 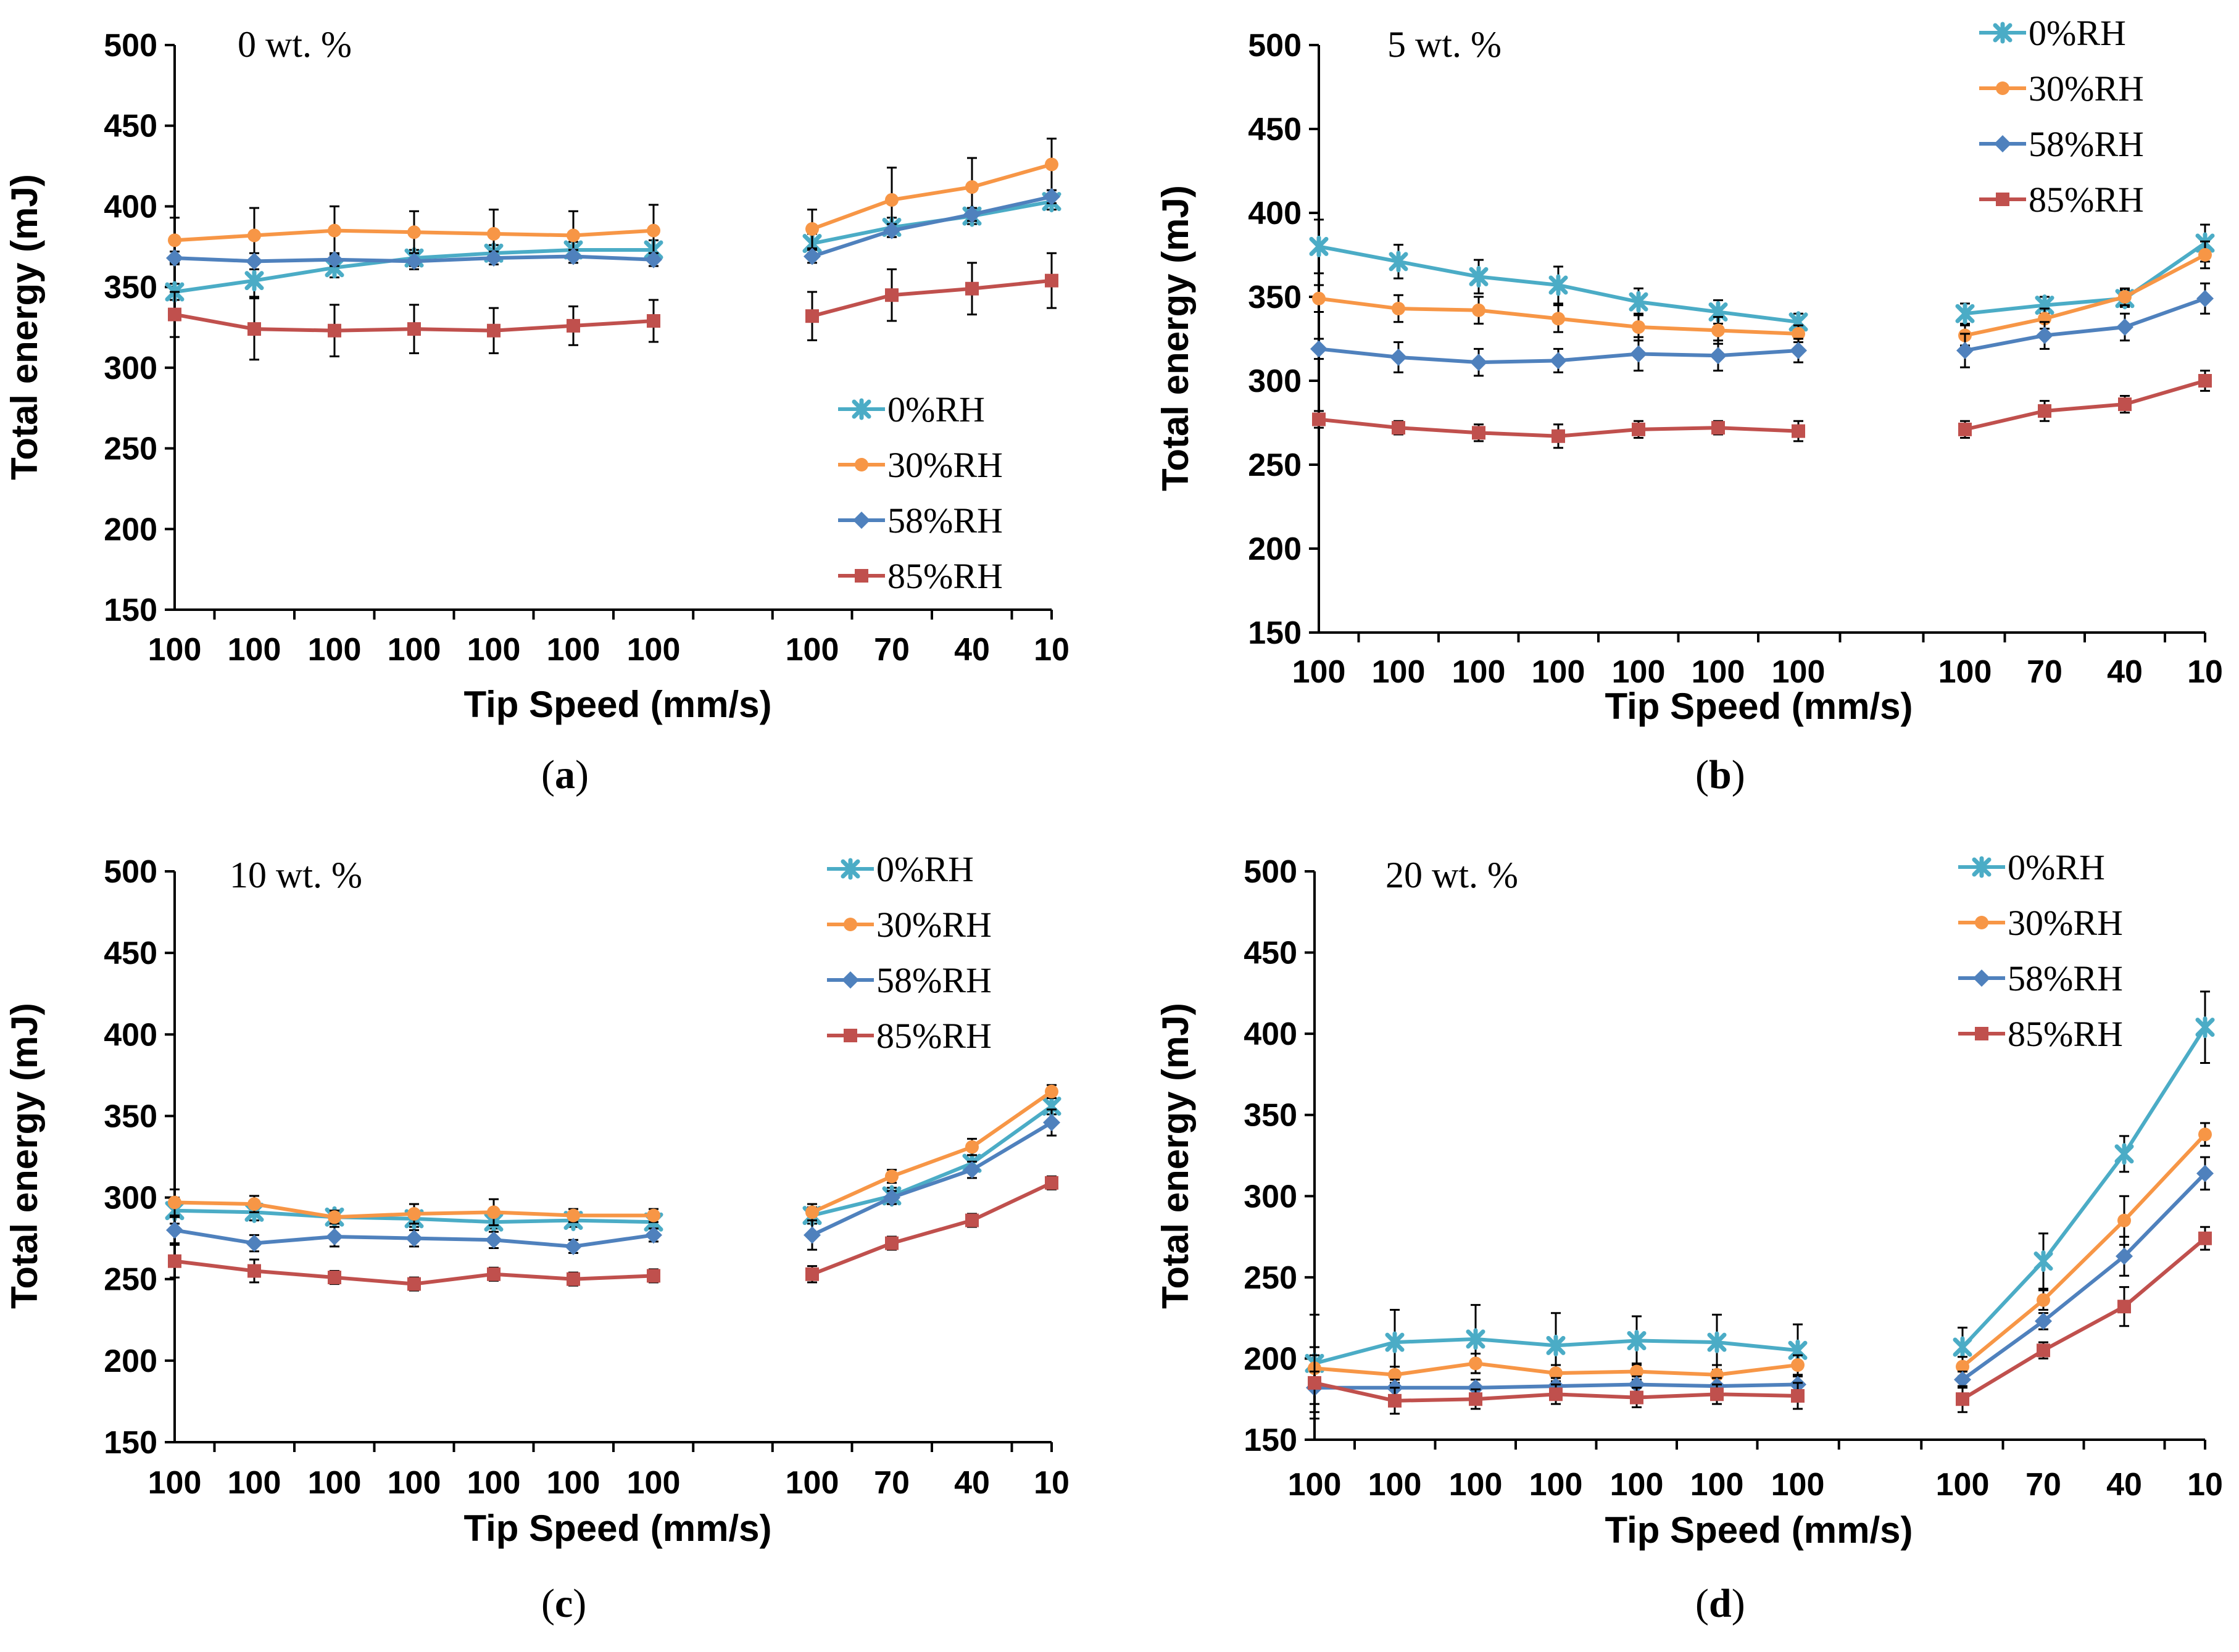 I want to click on y-axis-title: Total energy (mJ), so click(x=1175, y=338).